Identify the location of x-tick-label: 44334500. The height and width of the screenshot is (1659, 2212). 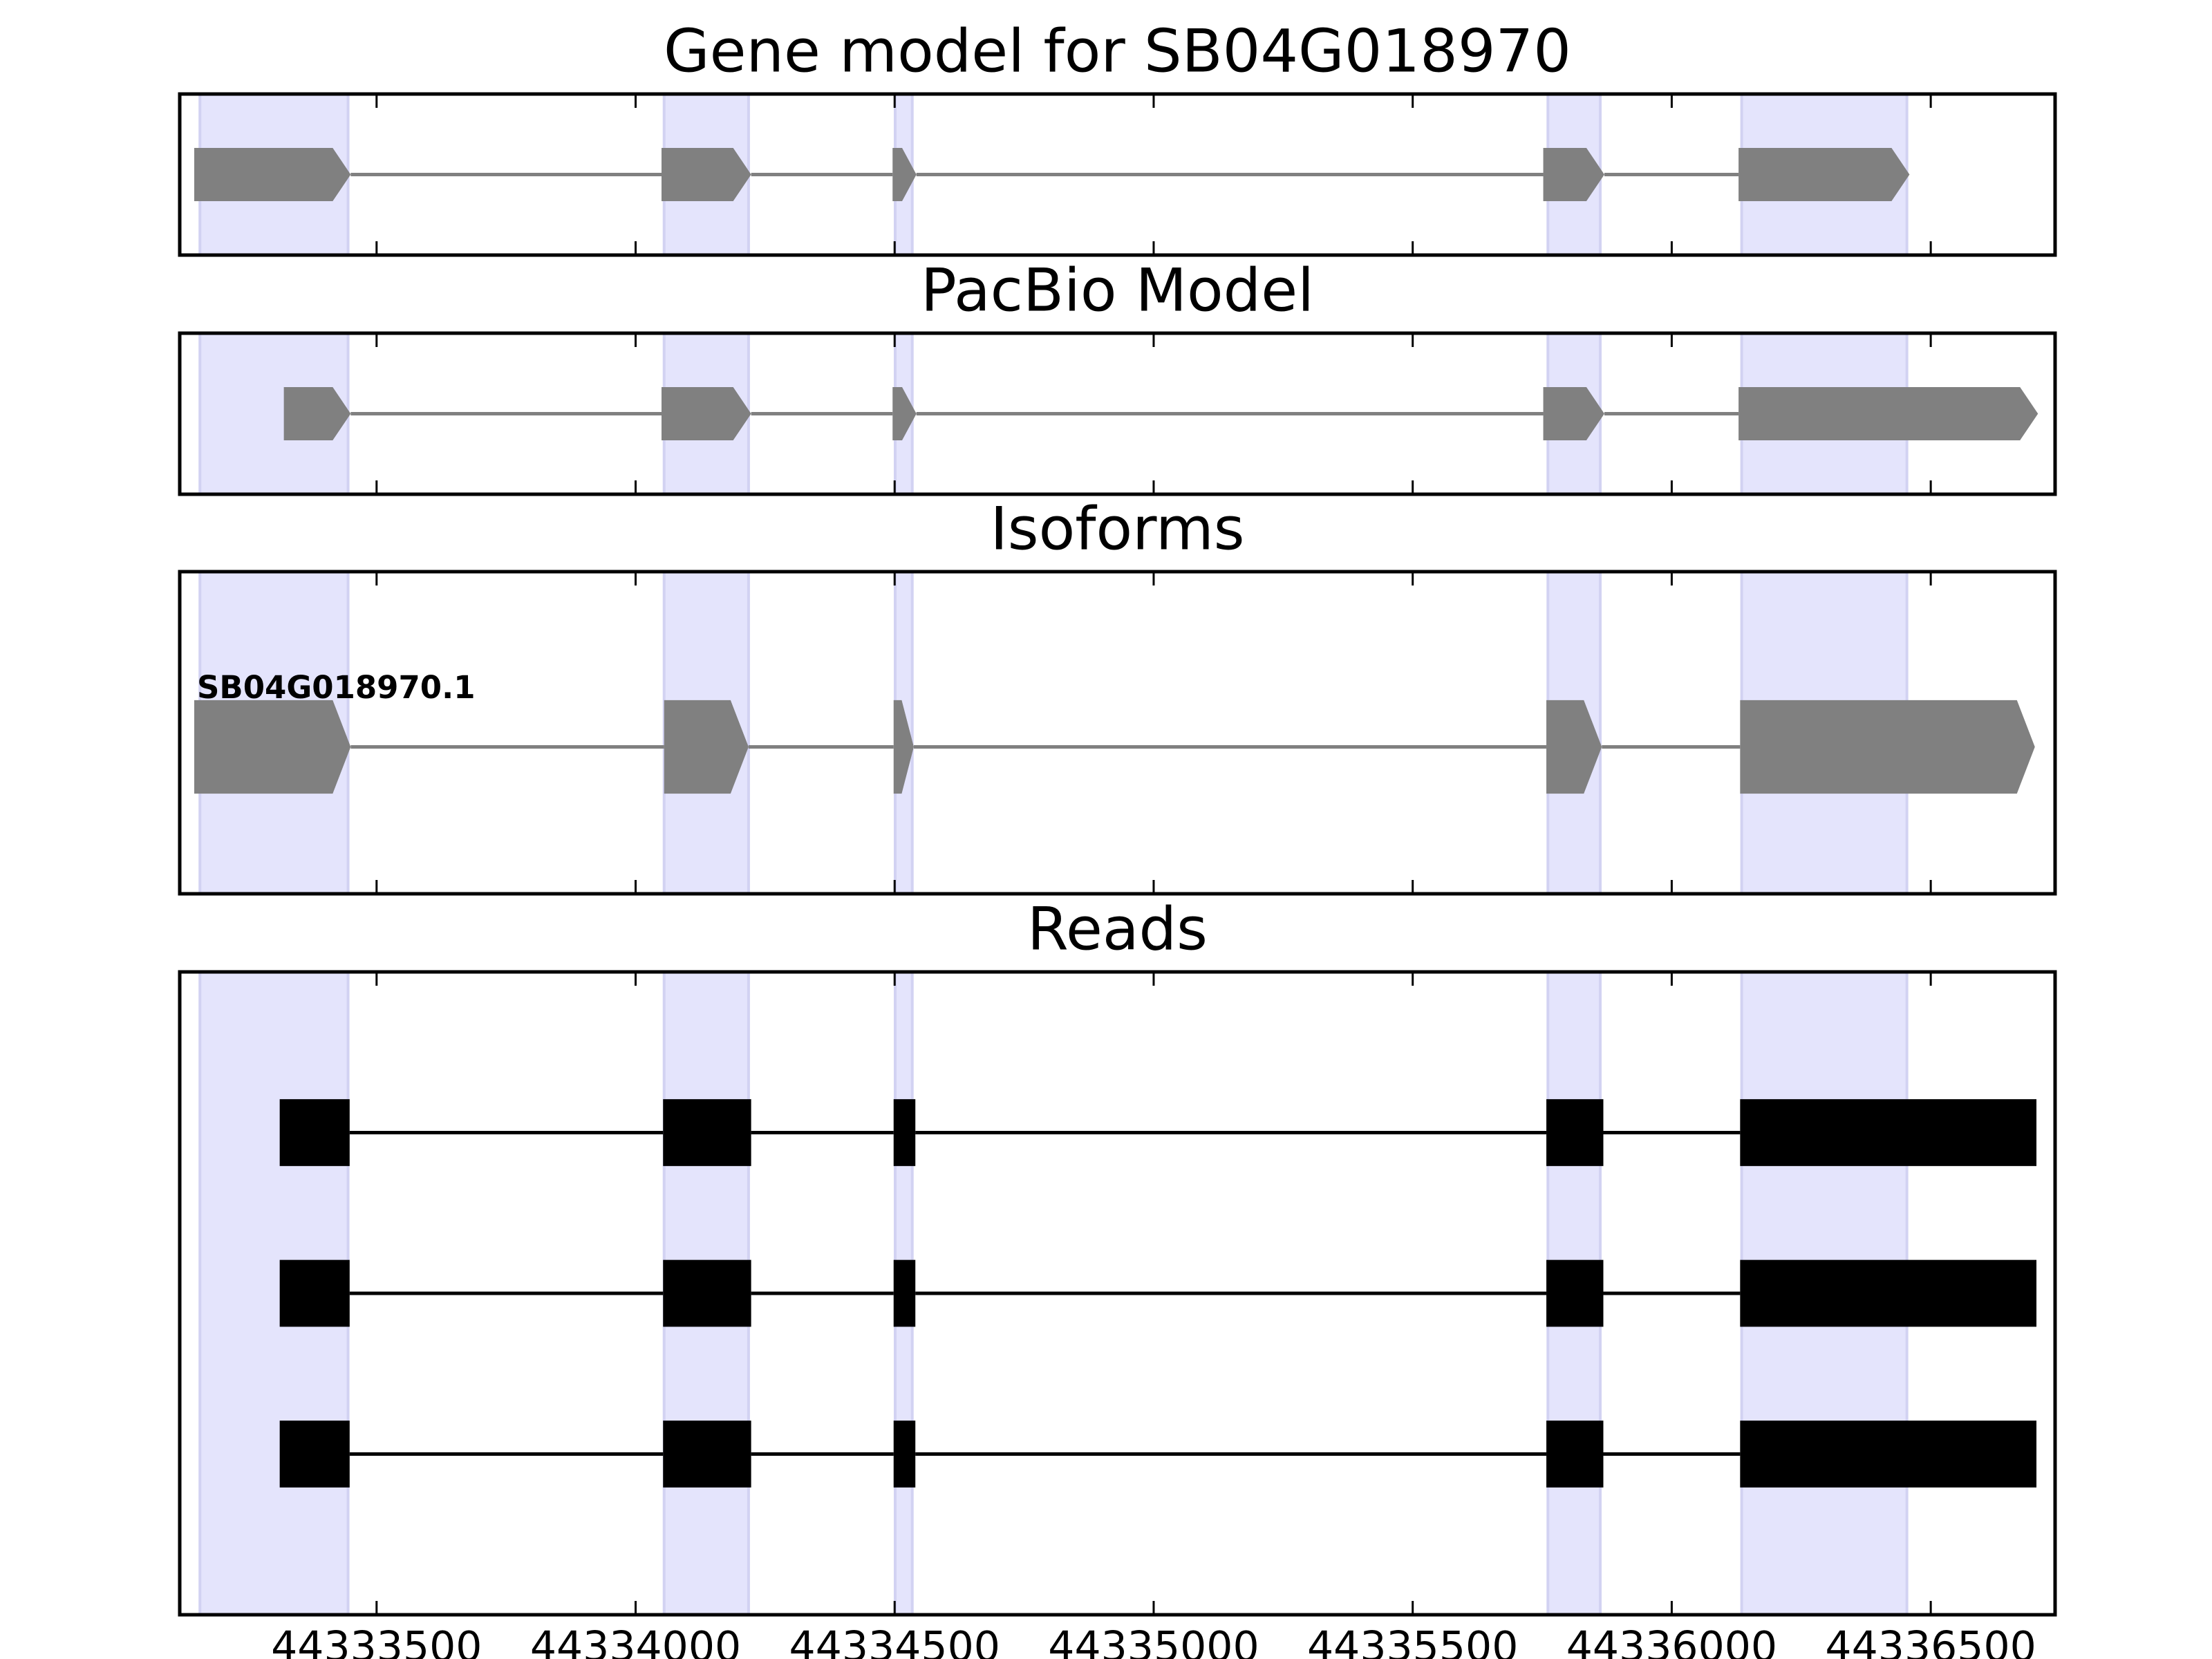
(894, 1641).